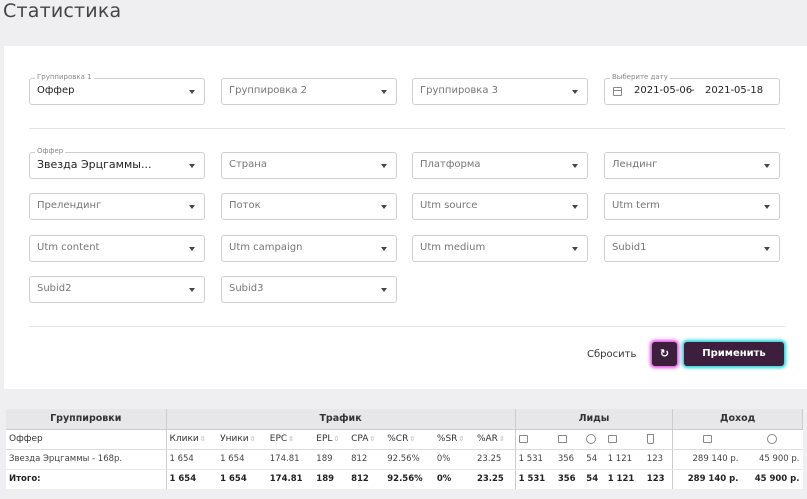 Image resolution: width=807 pixels, height=499 pixels. What do you see at coordinates (772, 459) in the screenshot?
I see `cell-income-hold: 45 900 р.` at bounding box center [772, 459].